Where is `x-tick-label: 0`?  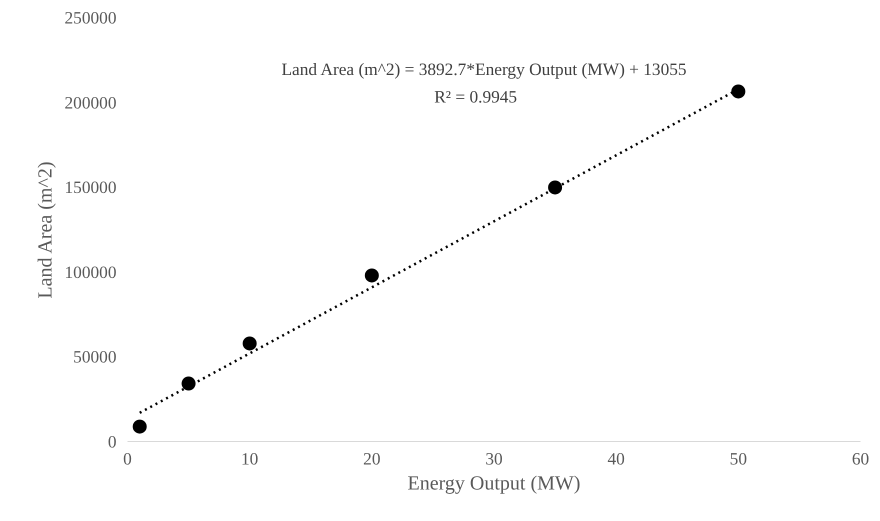 x-tick-label: 0 is located at coordinates (127, 459).